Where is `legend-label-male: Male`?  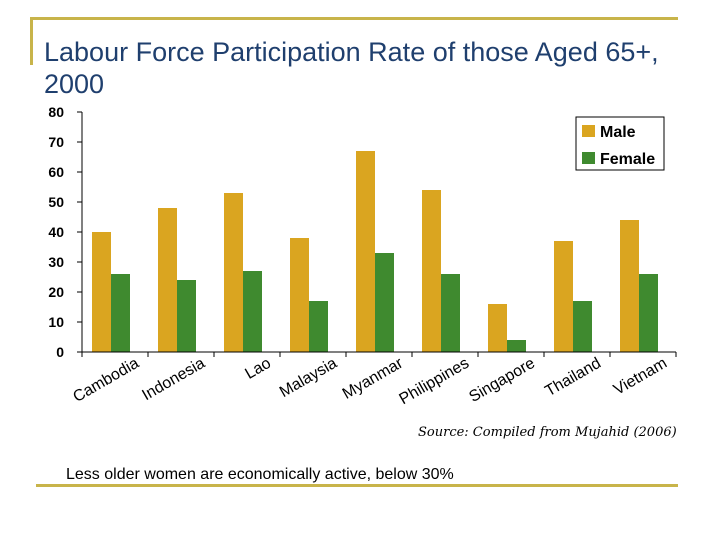 legend-label-male: Male is located at coordinates (618, 132).